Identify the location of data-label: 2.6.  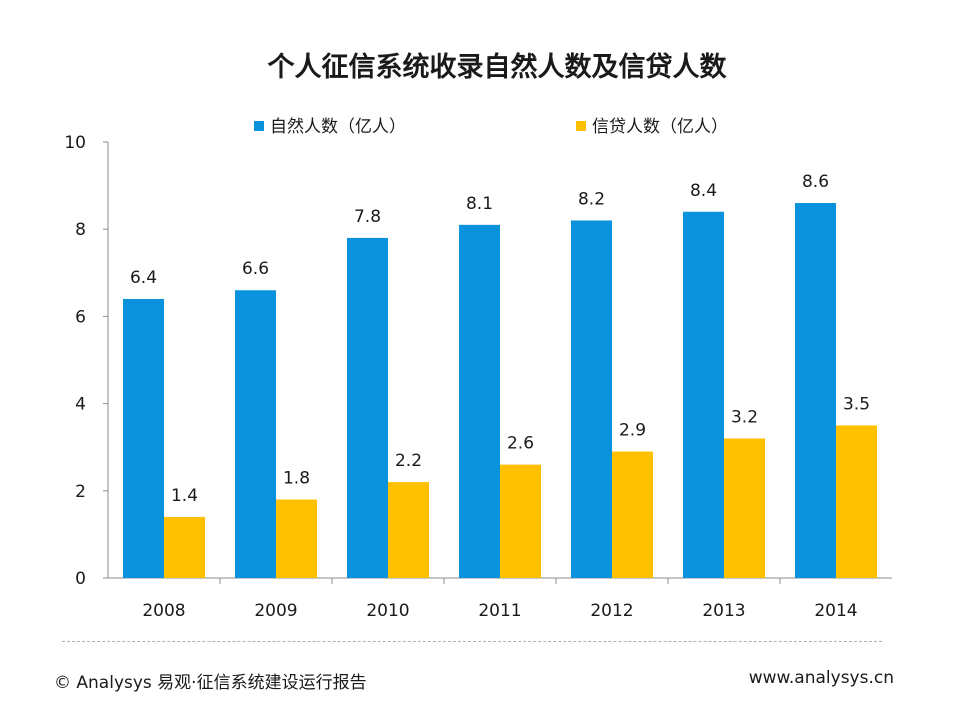
(520, 444).